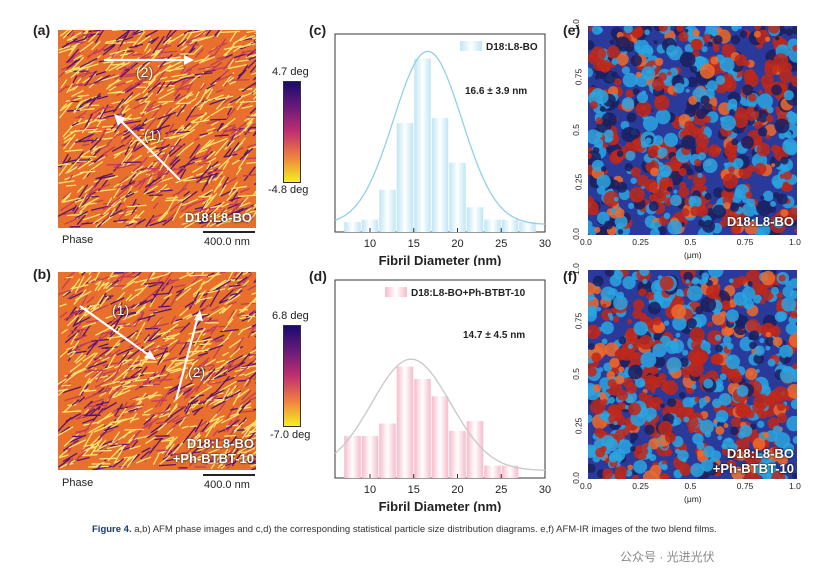 This screenshot has width=830, height=571. I want to click on x-tick-e: 0.25, so click(640, 242).